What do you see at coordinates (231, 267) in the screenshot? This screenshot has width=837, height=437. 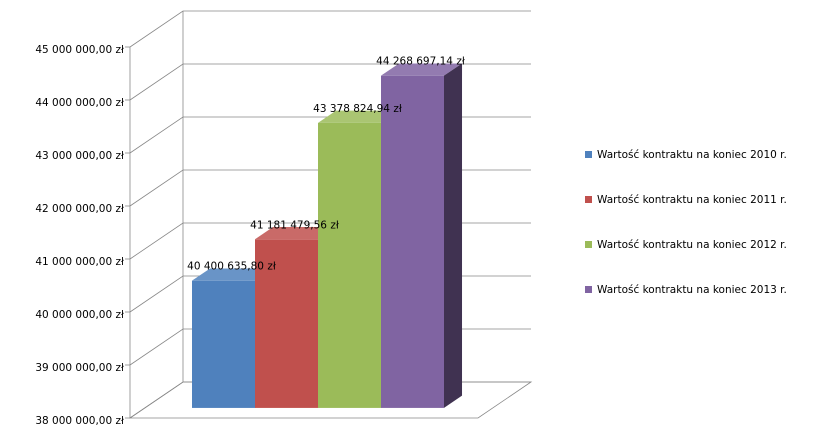 I see `data-label: 40 400 635,80 zł` at bounding box center [231, 267].